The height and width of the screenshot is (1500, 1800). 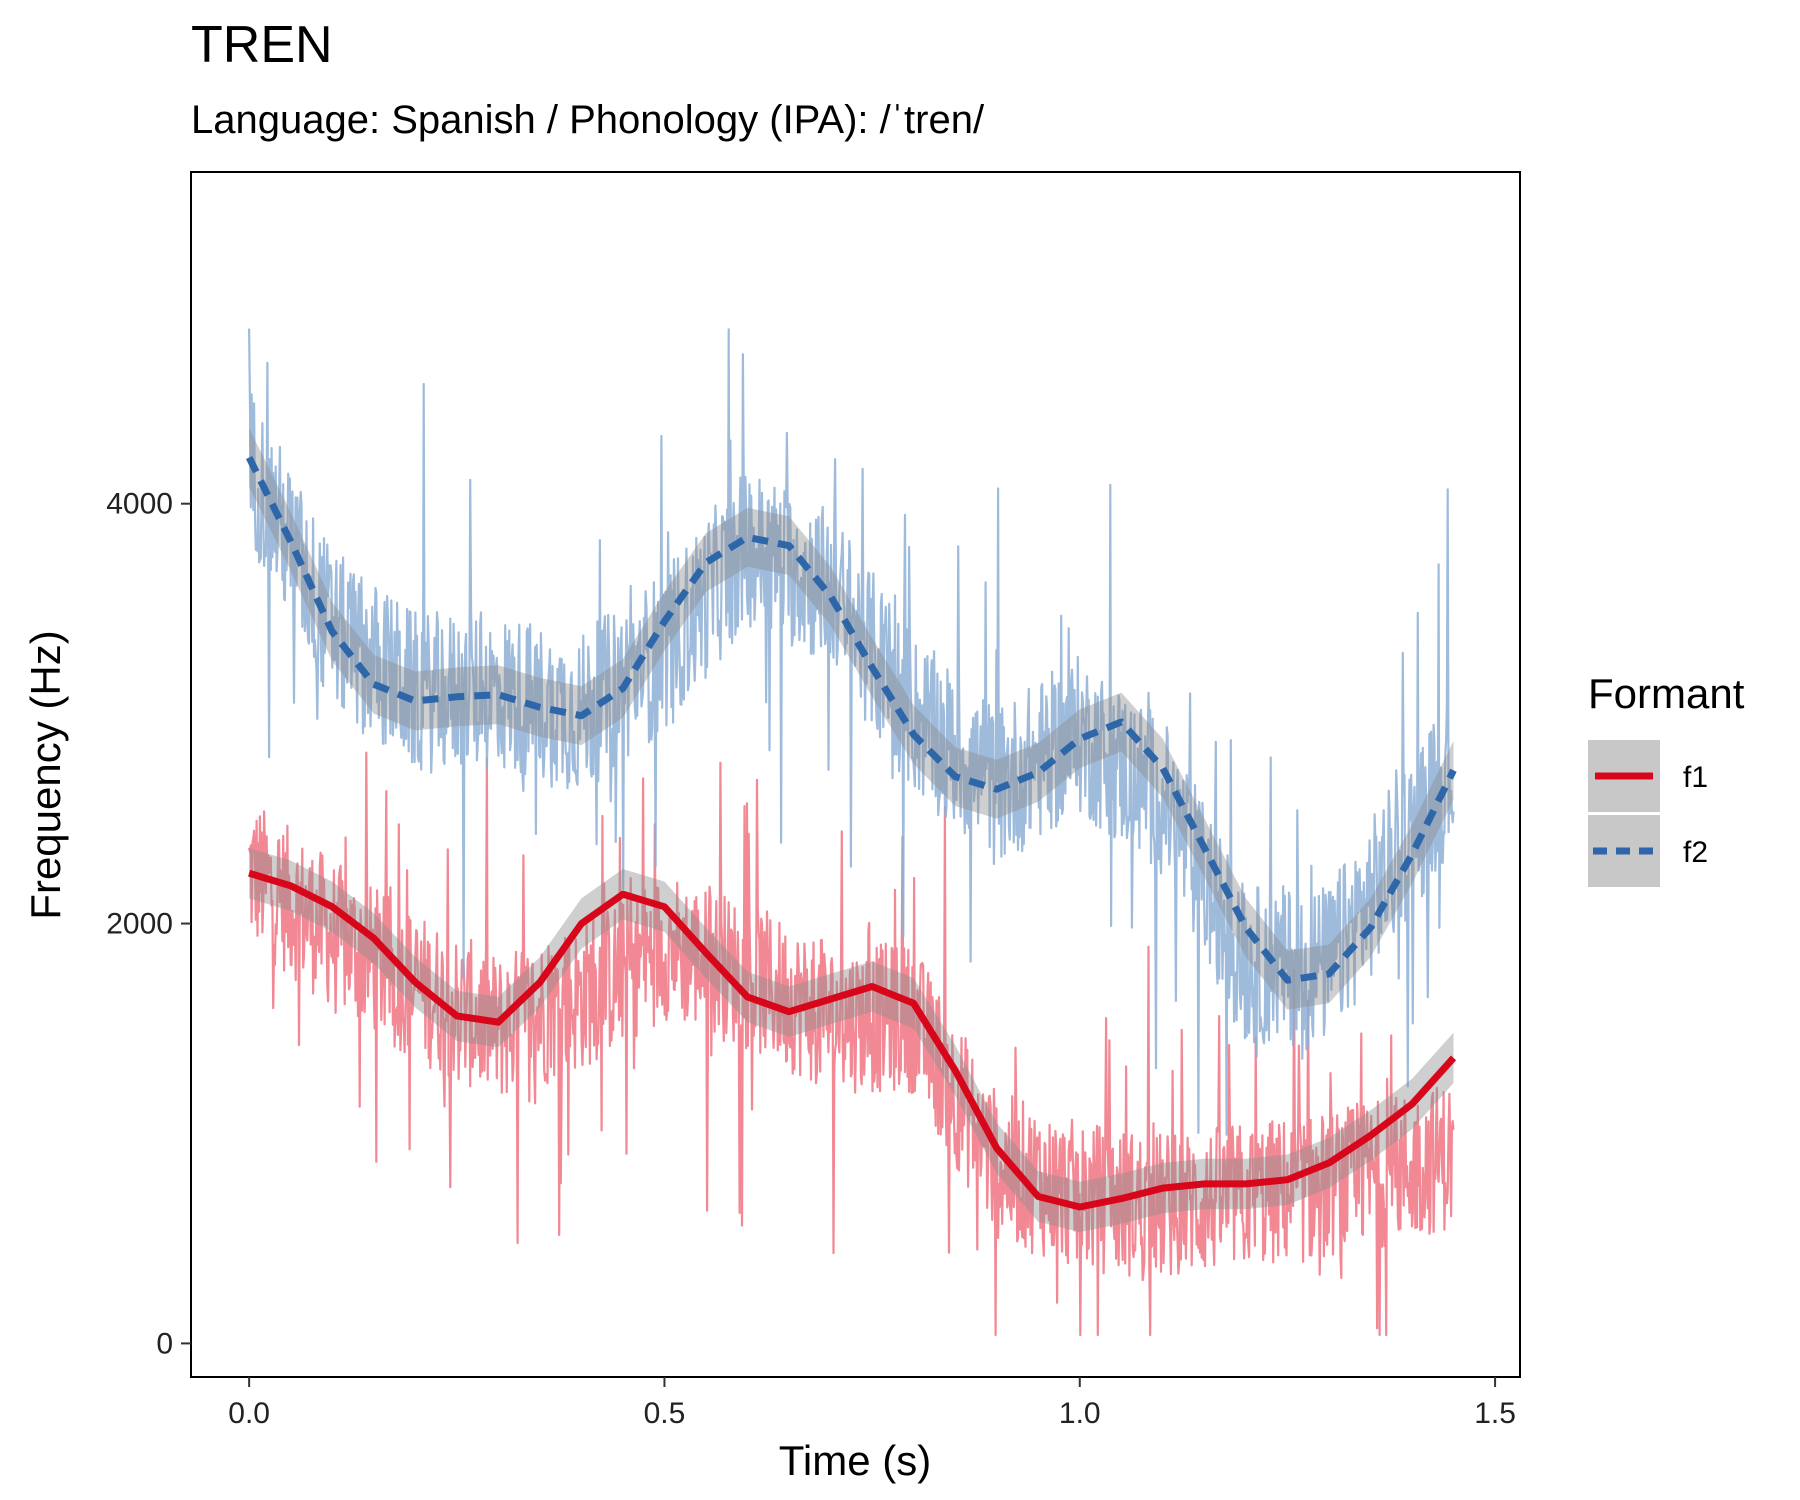 I want to click on x-axis-title: Time (s), so click(x=855, y=1460).